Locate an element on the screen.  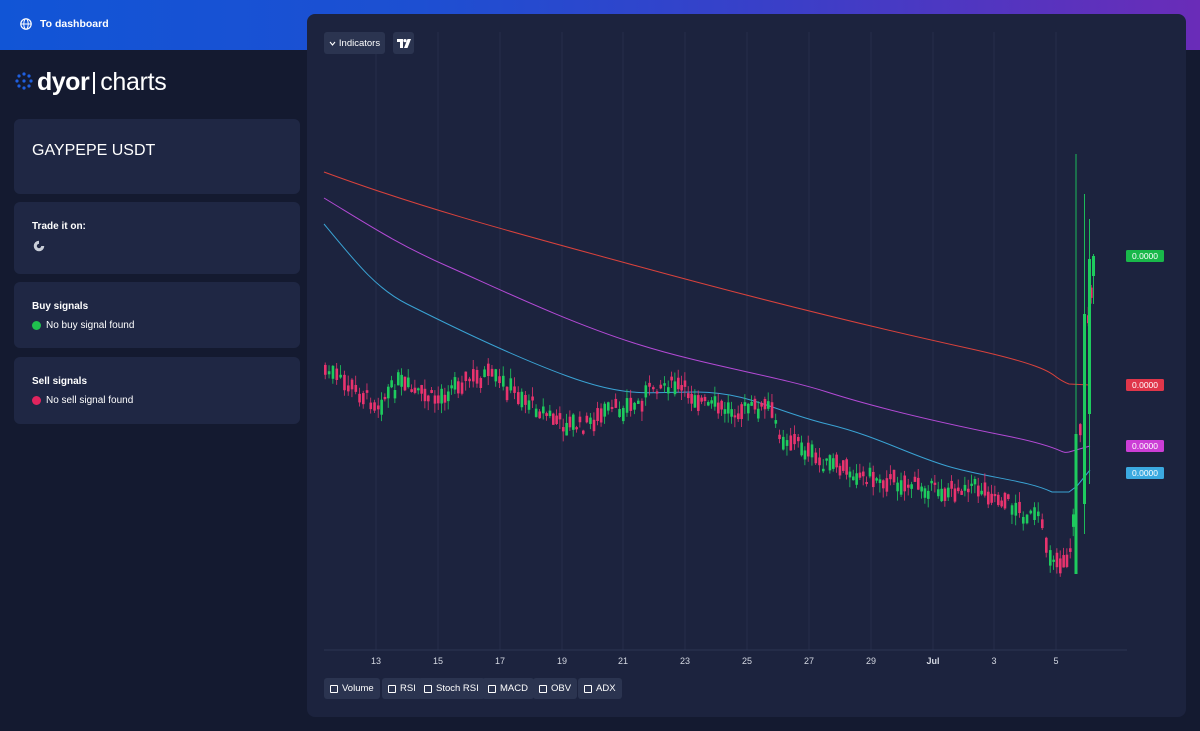
indicator-toggle-stoch-rsi: Stoch RSI is located at coordinates (451, 688).